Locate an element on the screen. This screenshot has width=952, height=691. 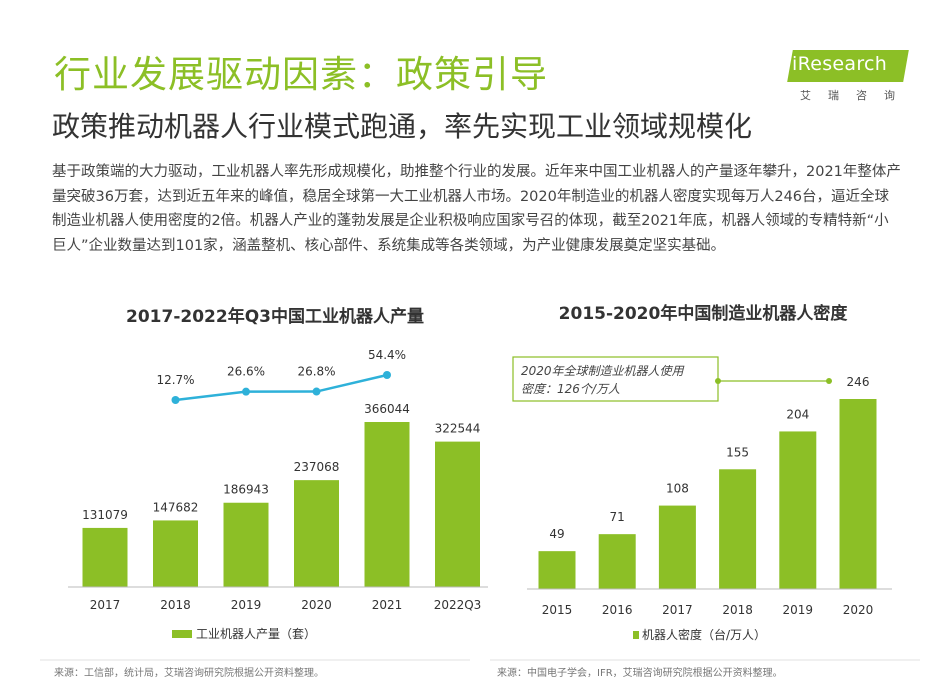
production-legend-label: 工业机器人产量（套） is located at coordinates (256, 634).